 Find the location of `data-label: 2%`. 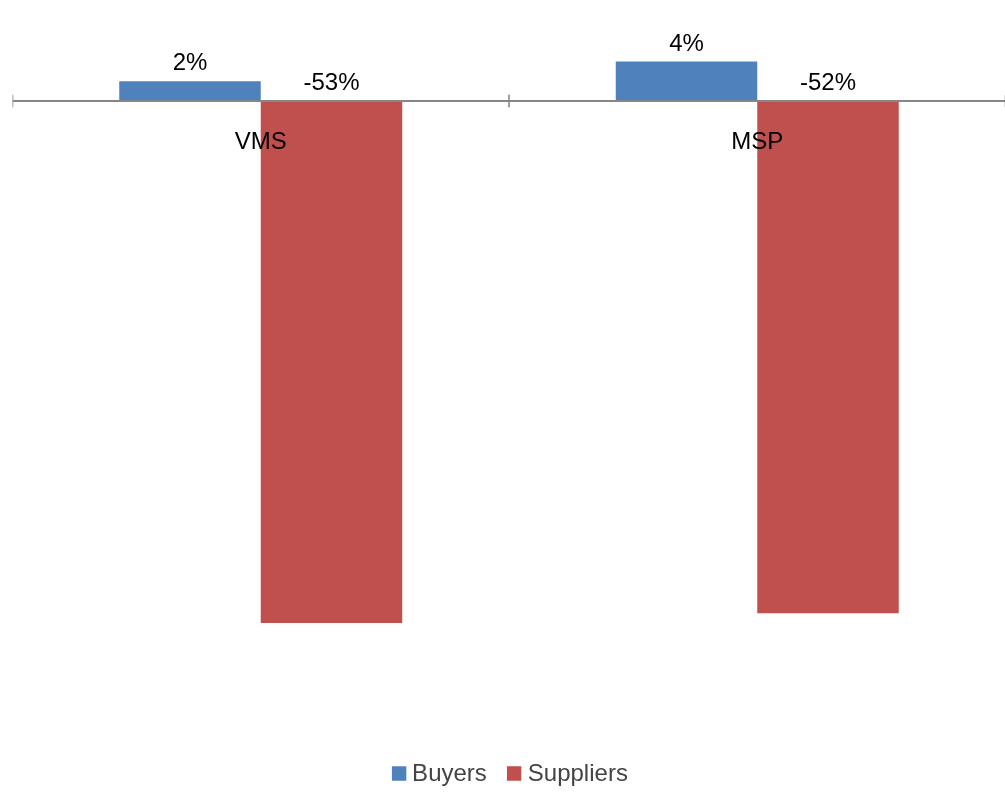

data-label: 2% is located at coordinates (190, 62).